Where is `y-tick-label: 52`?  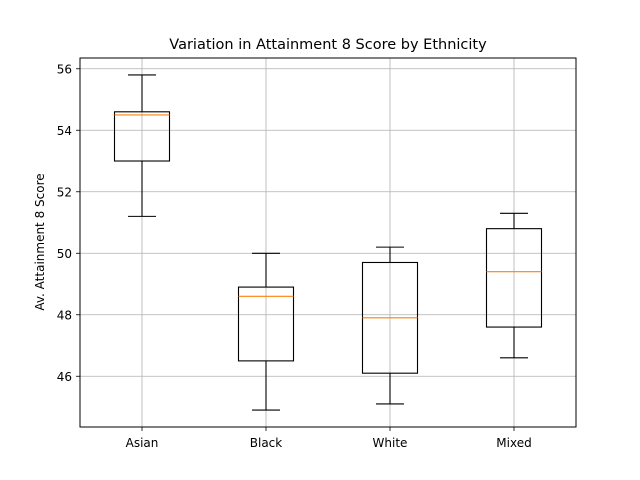 y-tick-label: 52 is located at coordinates (64, 192).